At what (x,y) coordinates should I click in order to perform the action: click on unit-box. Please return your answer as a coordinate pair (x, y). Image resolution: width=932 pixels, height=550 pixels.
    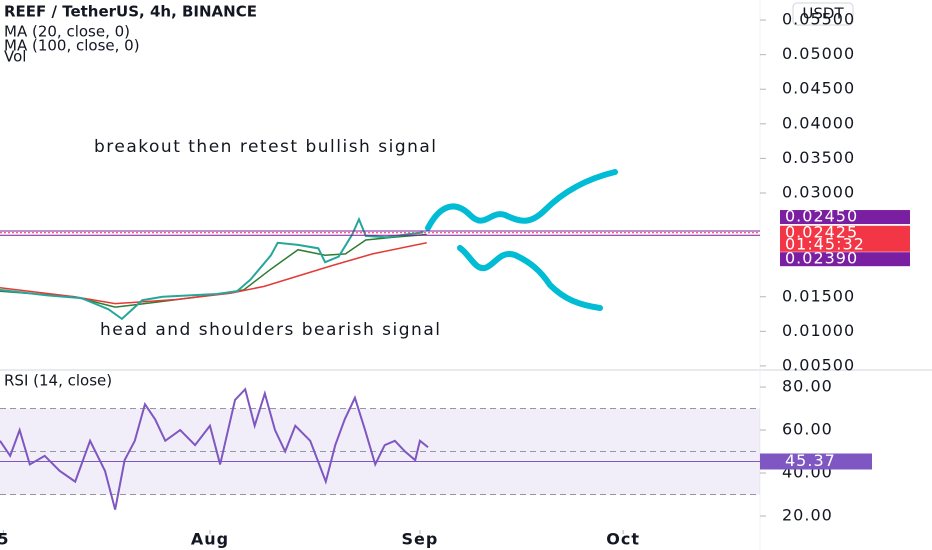
    Looking at the image, I should click on (823, 14).